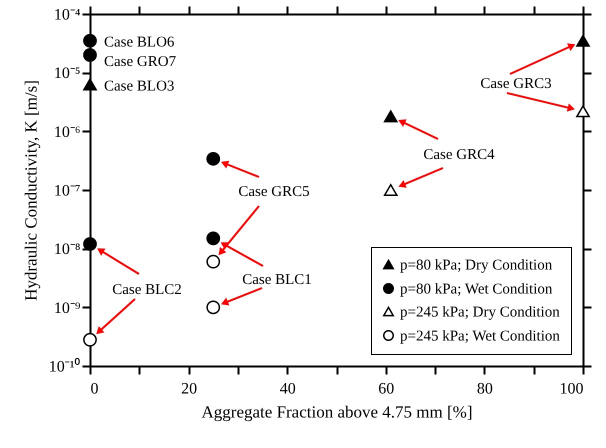 The image size is (606, 448). I want to click on annotation: Case BLC2, so click(147, 290).